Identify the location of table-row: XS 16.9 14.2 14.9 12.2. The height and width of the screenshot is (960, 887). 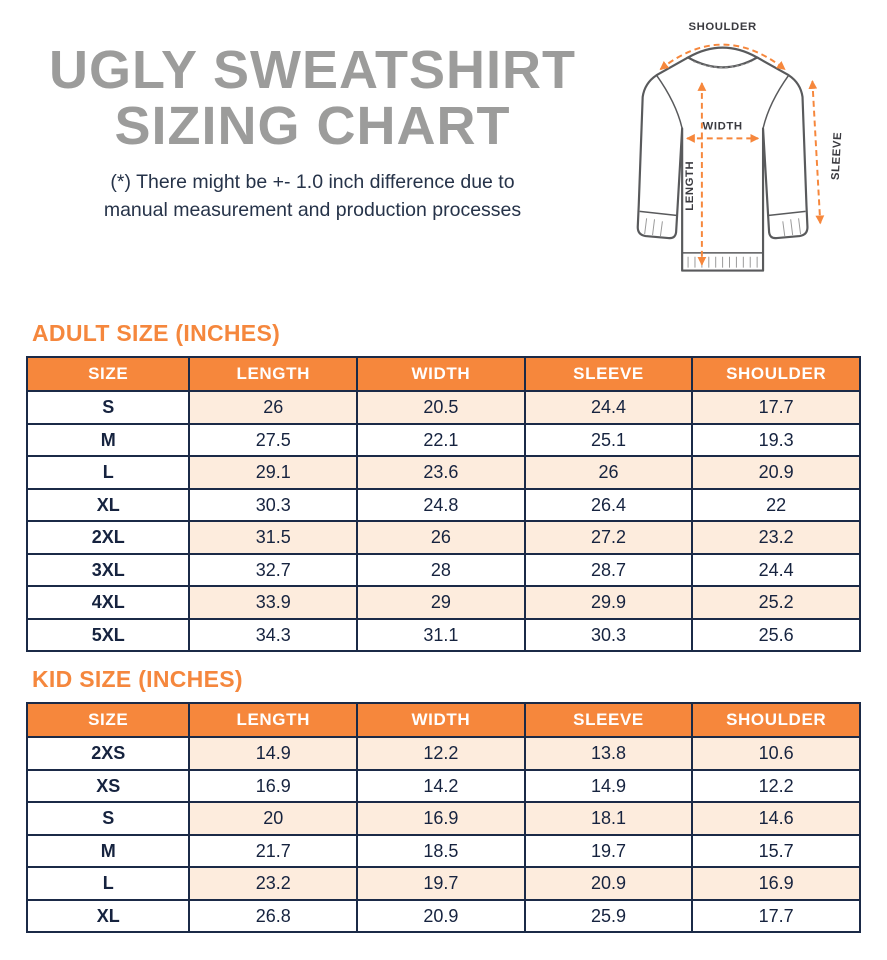
(443, 785).